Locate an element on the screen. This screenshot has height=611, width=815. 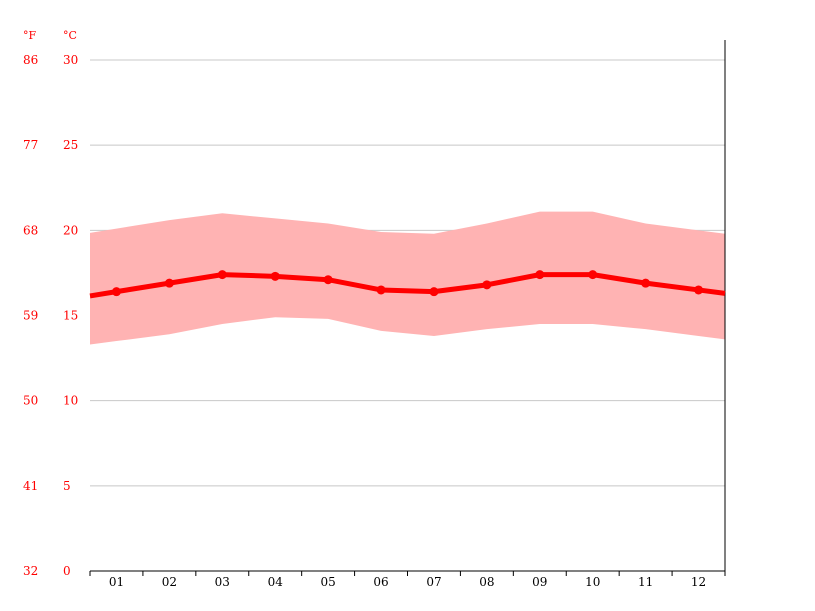
average-line is located at coordinates (407, 285).